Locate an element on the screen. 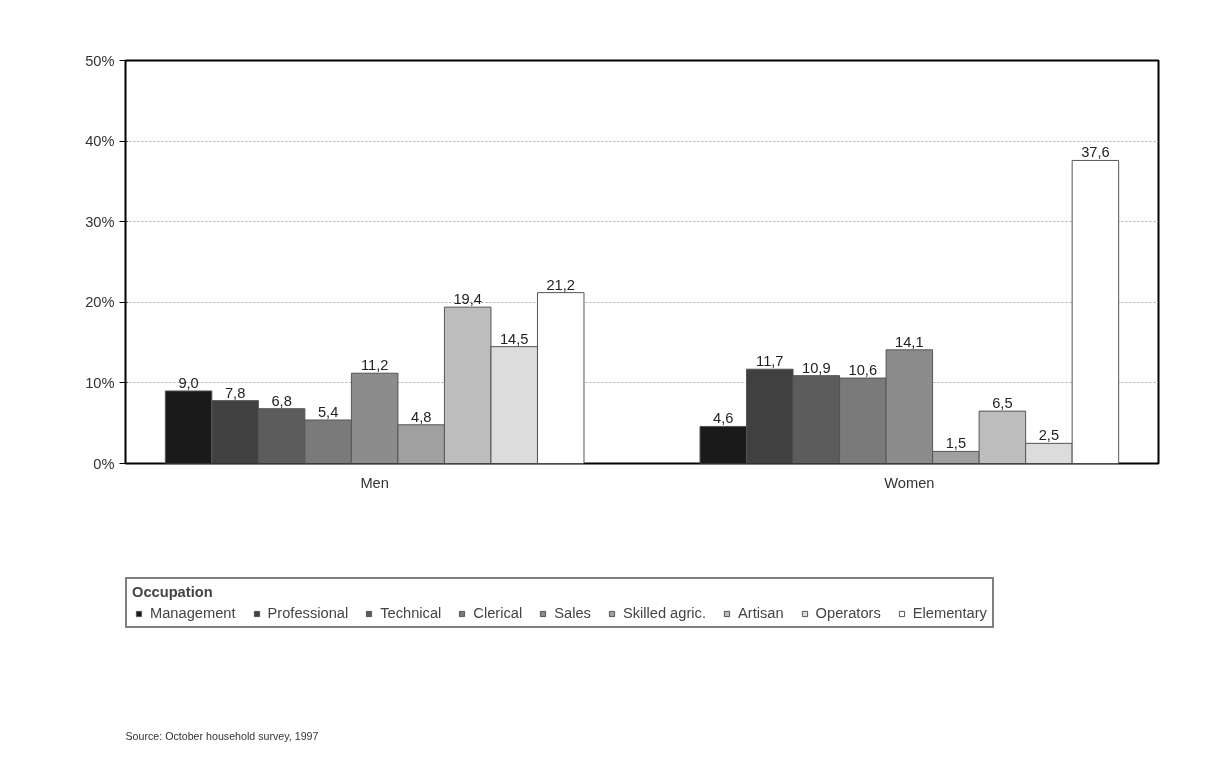  legend-label: Skilled agric. is located at coordinates (664, 613).